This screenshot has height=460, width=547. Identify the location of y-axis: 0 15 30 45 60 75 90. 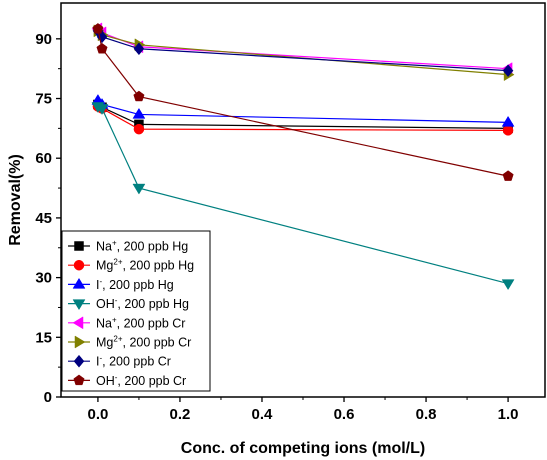
(48, 218).